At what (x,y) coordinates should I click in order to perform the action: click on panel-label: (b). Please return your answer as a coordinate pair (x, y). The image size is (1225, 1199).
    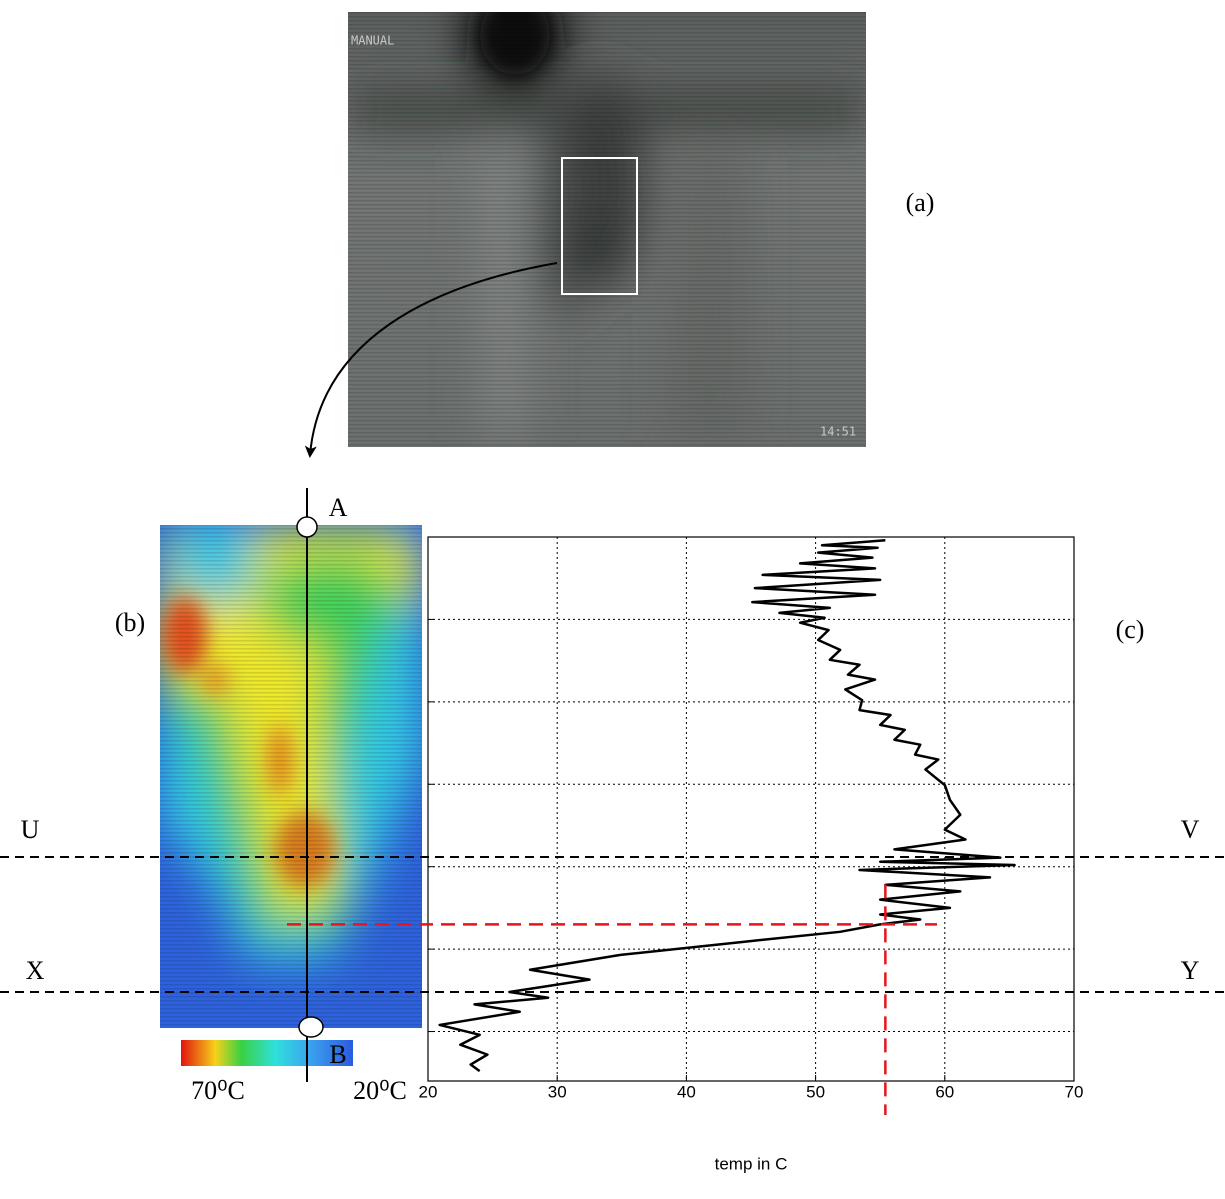
    Looking at the image, I should click on (130, 622).